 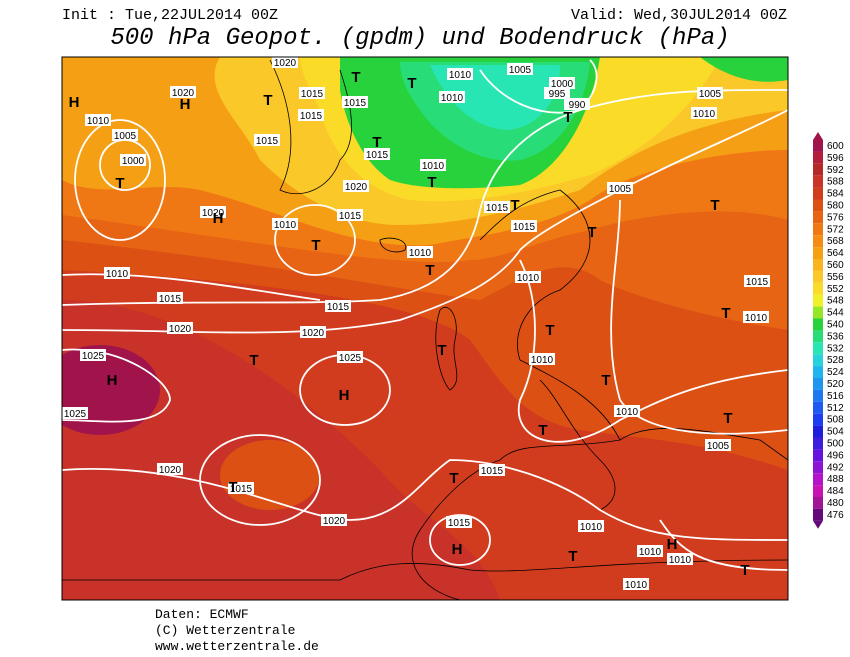 What do you see at coordinates (835, 289) in the screenshot?
I see `legend-label: 552` at bounding box center [835, 289].